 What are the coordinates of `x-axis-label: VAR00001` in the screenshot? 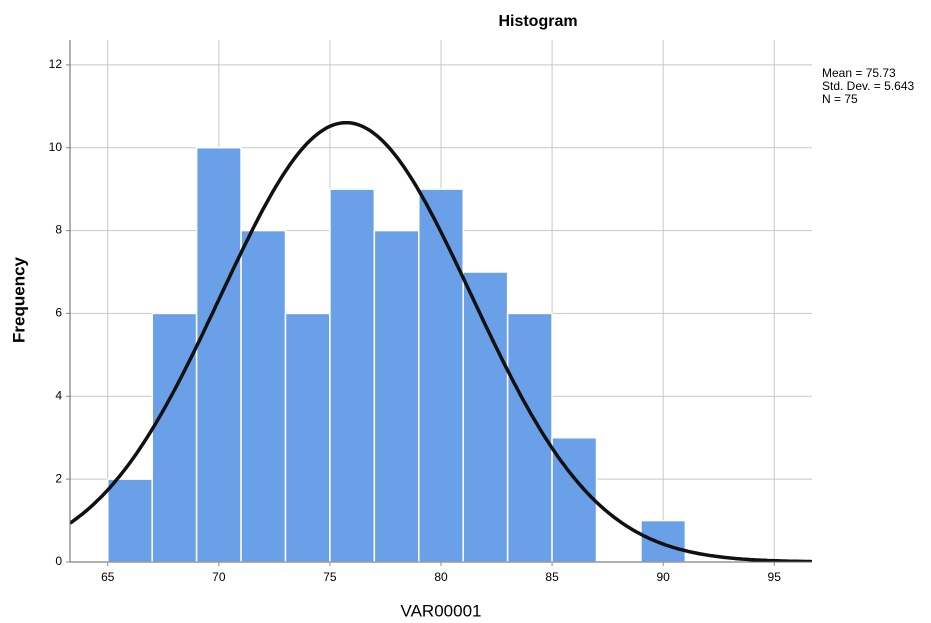 It's located at (441, 610).